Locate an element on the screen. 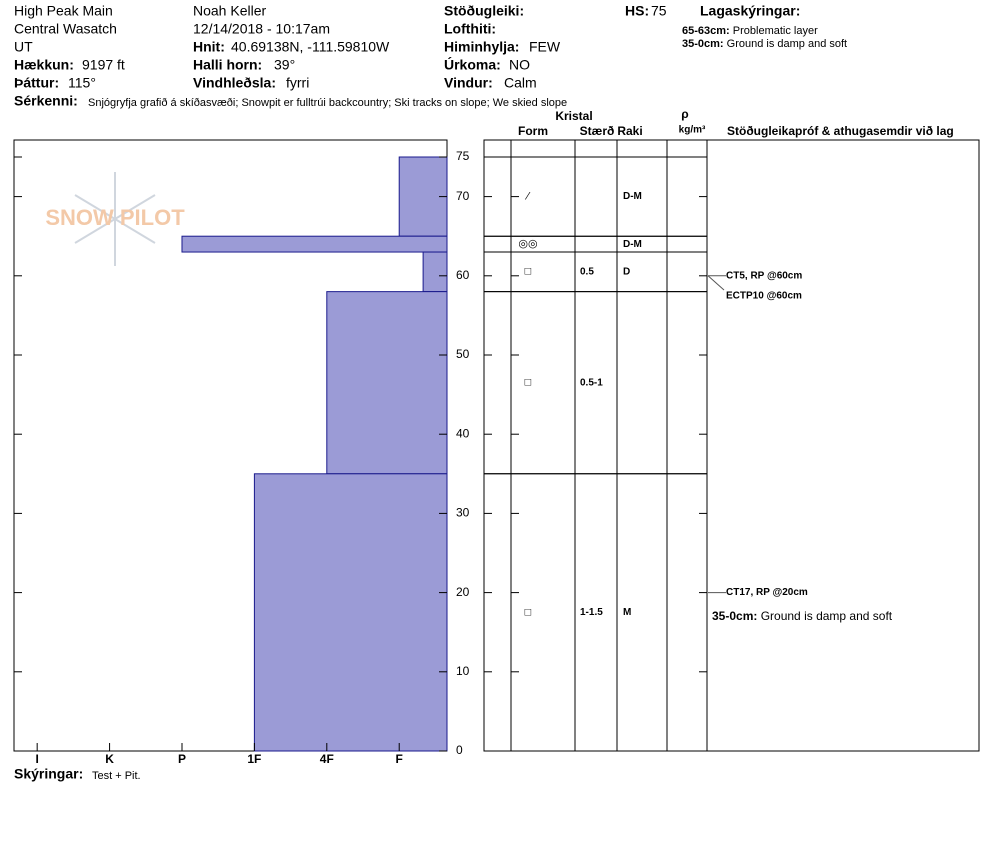  crystal-size: 0.5-1 is located at coordinates (591, 382).